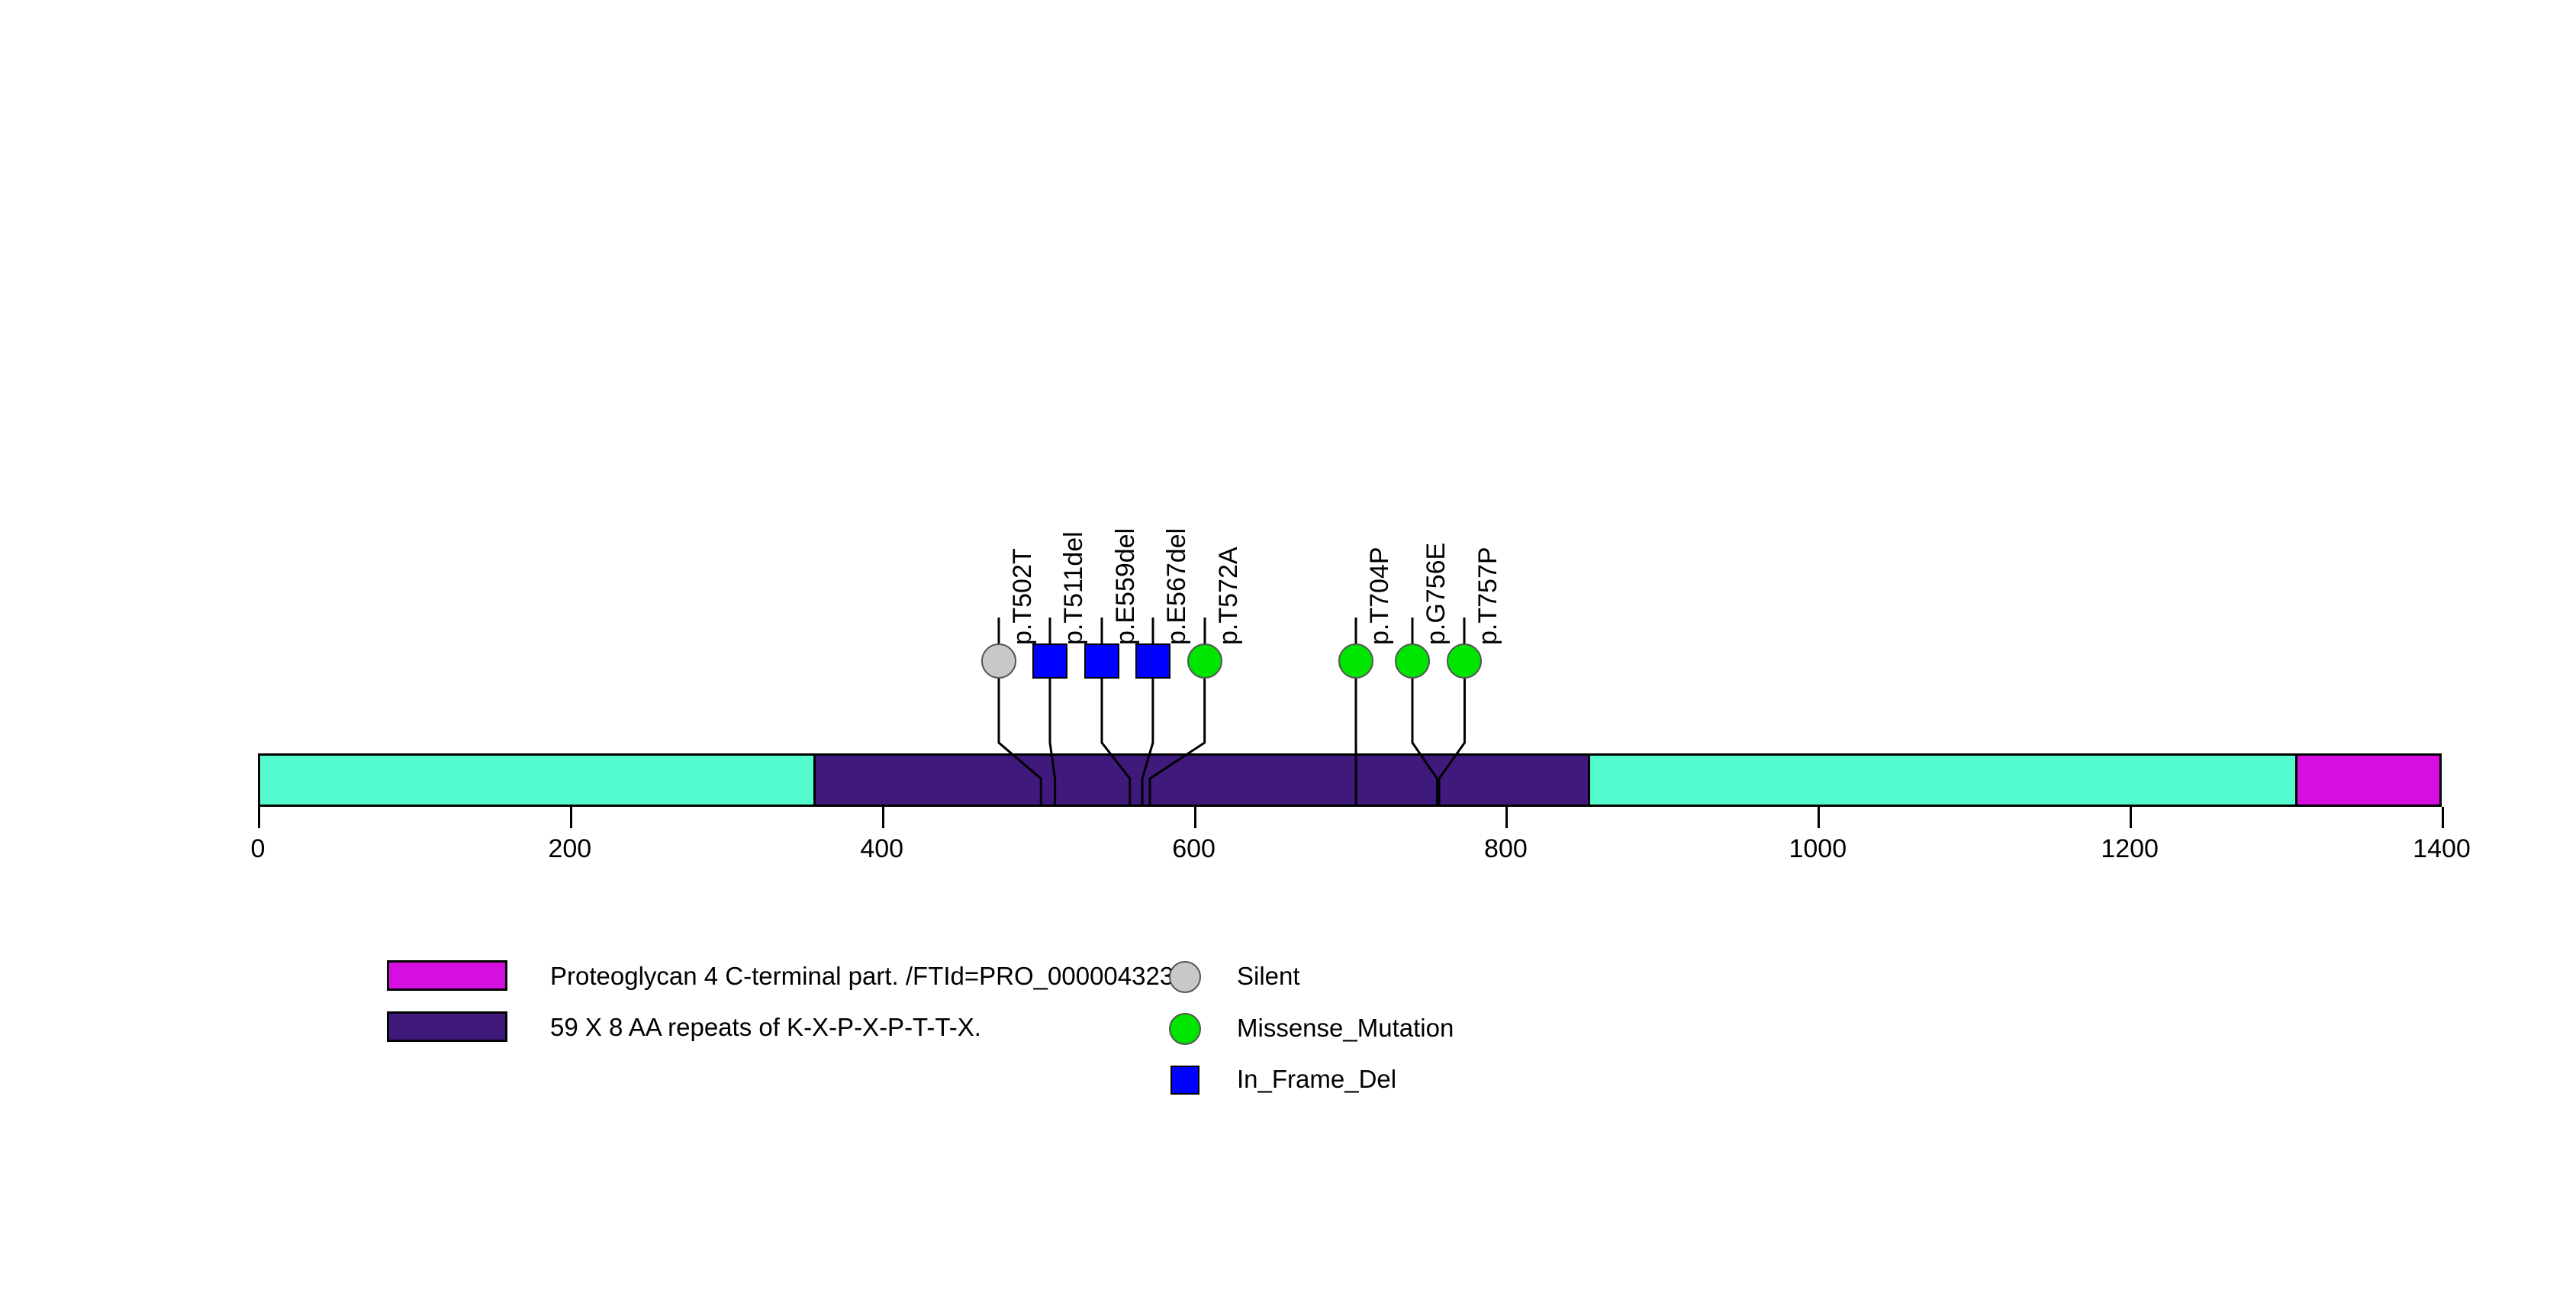 Image resolution: width=2576 pixels, height=1290 pixels. What do you see at coordinates (1176, 586) in the screenshot?
I see `mutation-label: p.E567del` at bounding box center [1176, 586].